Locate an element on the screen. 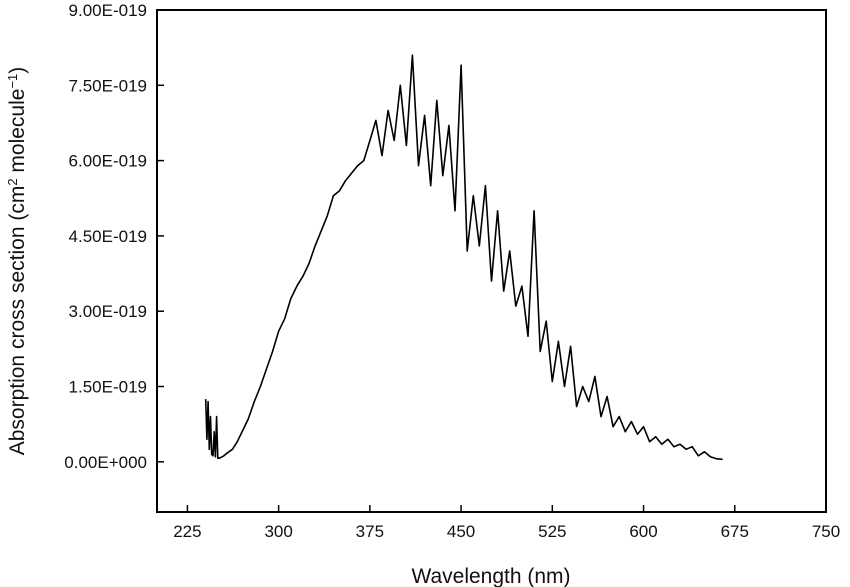  y-axis-title-prefix: Absorption cross section (cm is located at coordinates (17, 321).